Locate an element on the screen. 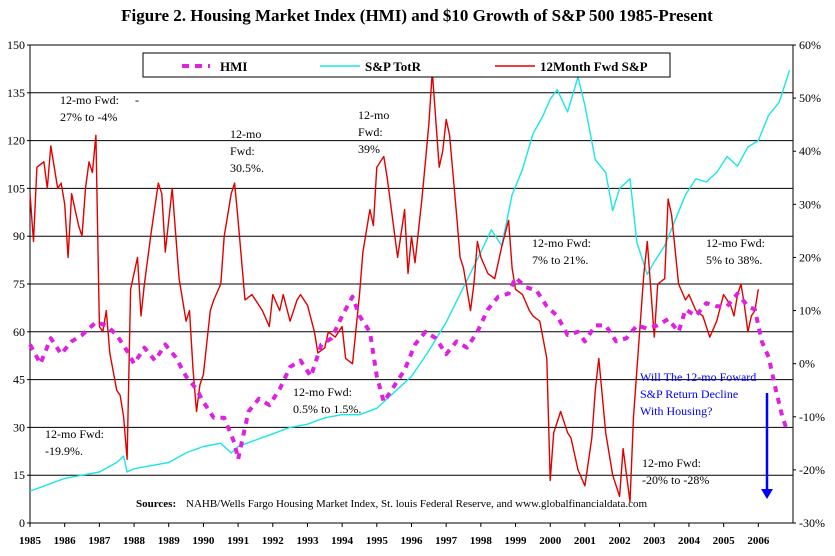 Image resolution: width=835 pixels, height=556 pixels. y-left-tick-label: 135 is located at coordinates (16, 93).